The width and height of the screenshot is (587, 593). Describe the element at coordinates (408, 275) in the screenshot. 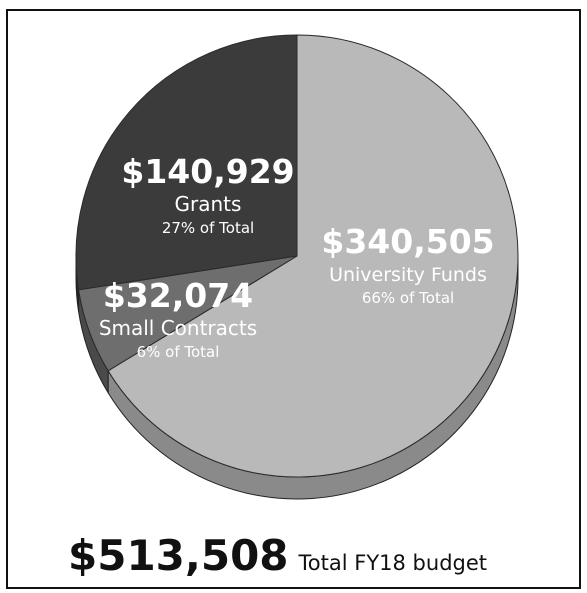

I see `slice-name-university-funds: University Funds` at that location.